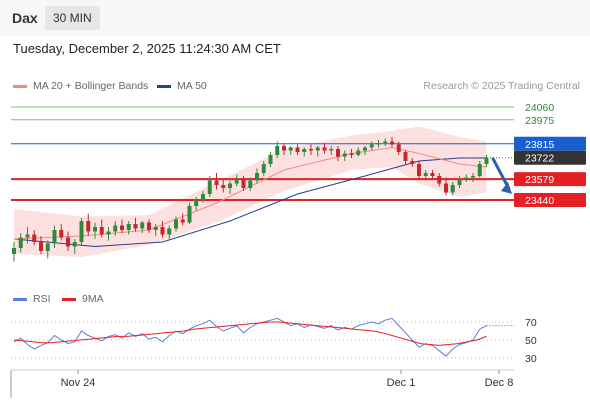 The height and width of the screenshot is (400, 590). What do you see at coordinates (69, 299) in the screenshot?
I see `rsi-ma-swatch` at bounding box center [69, 299].